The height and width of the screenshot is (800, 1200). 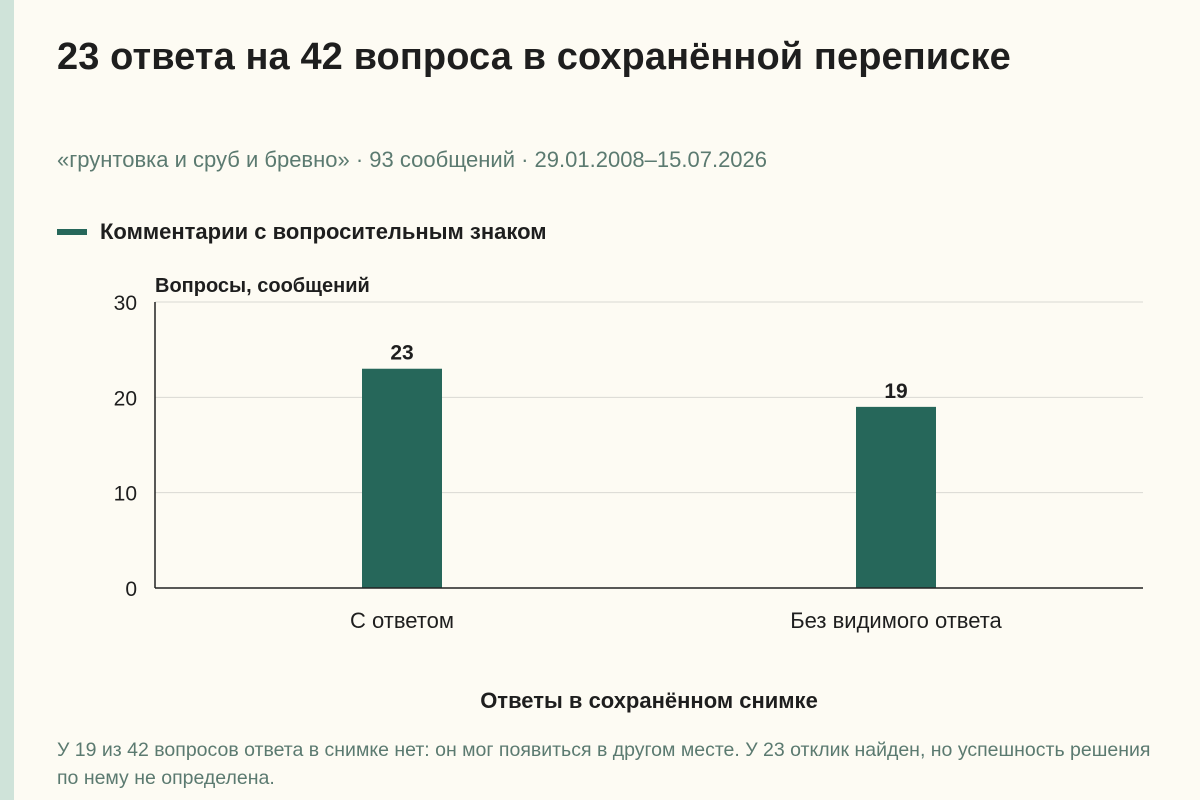 What do you see at coordinates (7, 400) in the screenshot?
I see `left-accent-strip` at bounding box center [7, 400].